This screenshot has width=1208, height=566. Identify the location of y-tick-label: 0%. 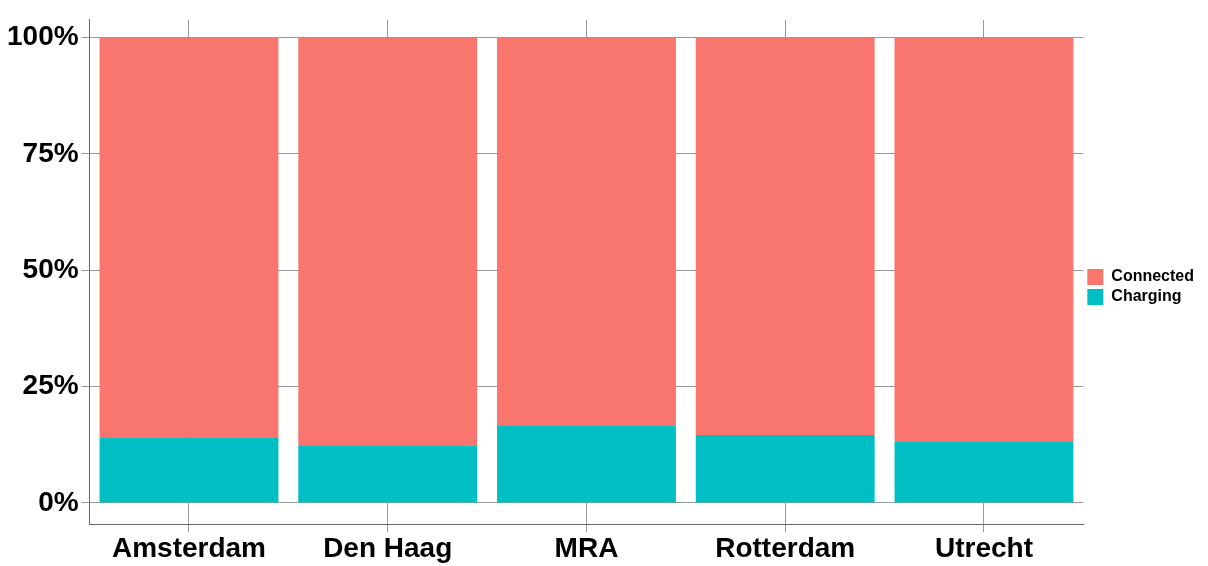
(58, 501).